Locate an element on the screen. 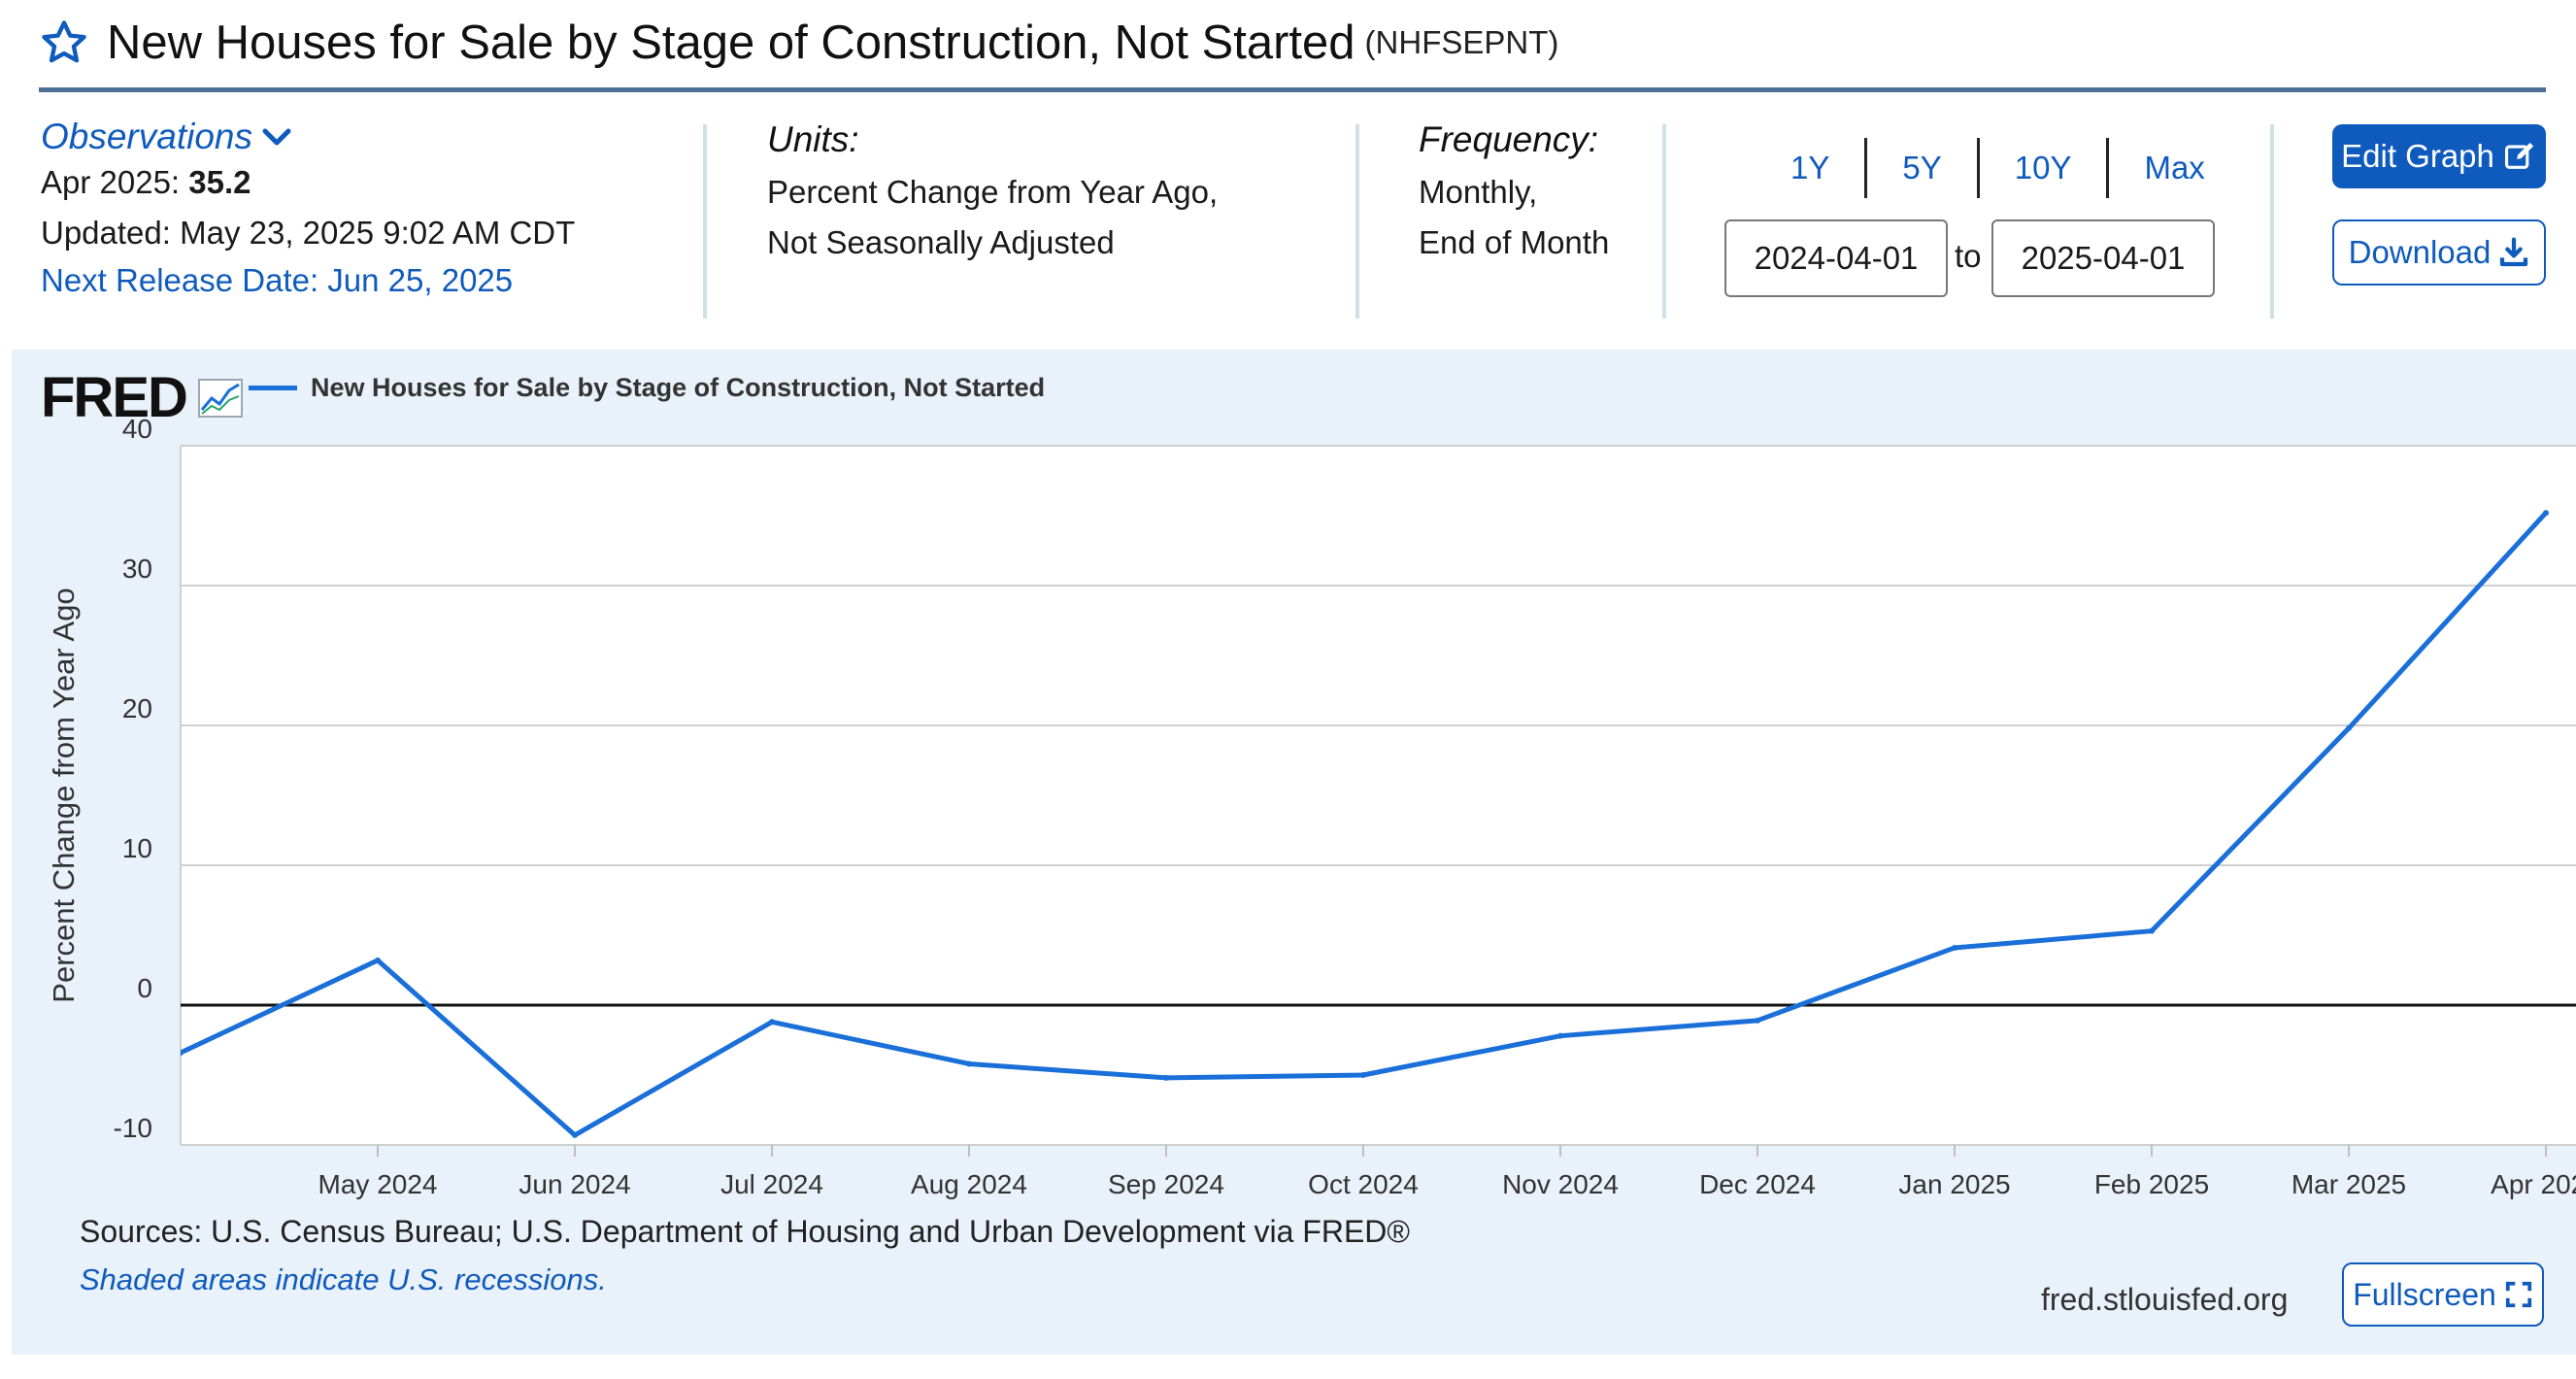 The width and height of the screenshot is (2576, 1379). fred-chart-icon is located at coordinates (220, 398).